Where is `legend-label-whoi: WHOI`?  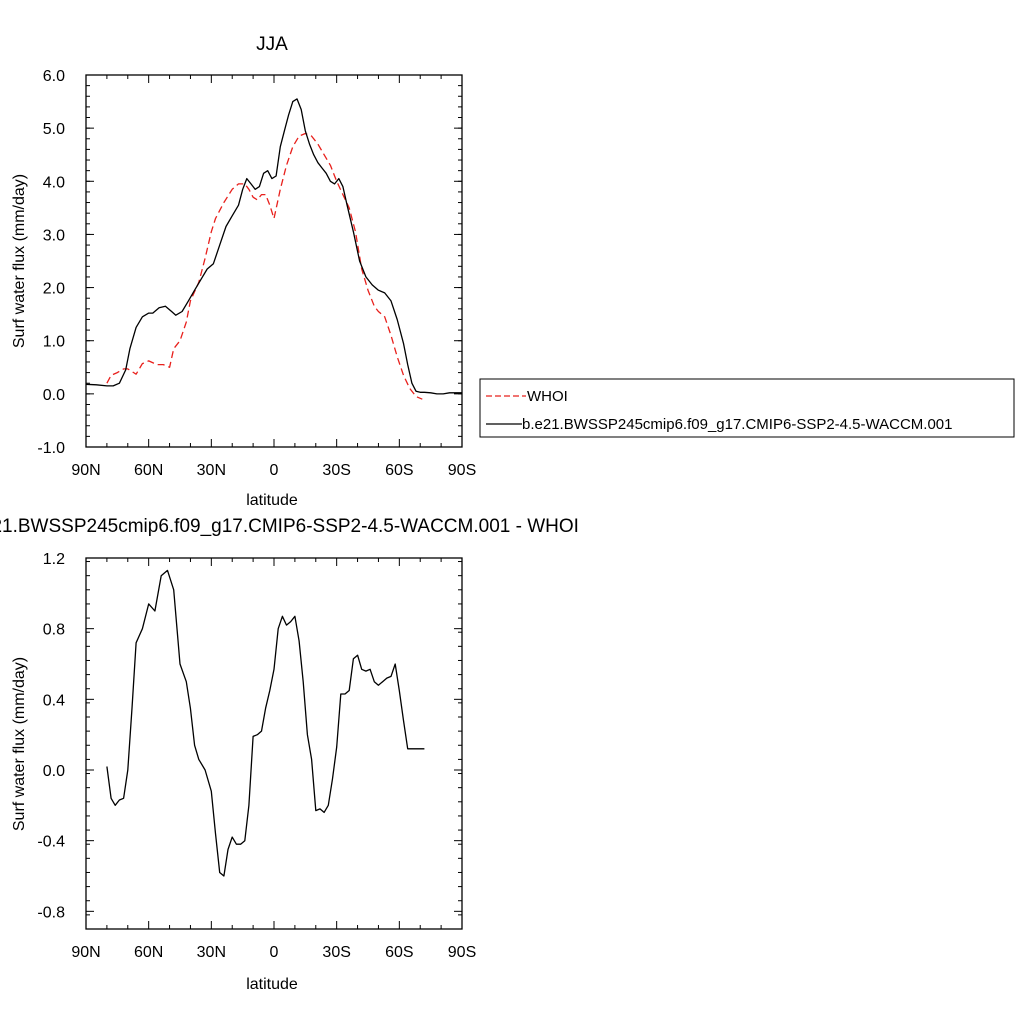 legend-label-whoi: WHOI is located at coordinates (547, 396).